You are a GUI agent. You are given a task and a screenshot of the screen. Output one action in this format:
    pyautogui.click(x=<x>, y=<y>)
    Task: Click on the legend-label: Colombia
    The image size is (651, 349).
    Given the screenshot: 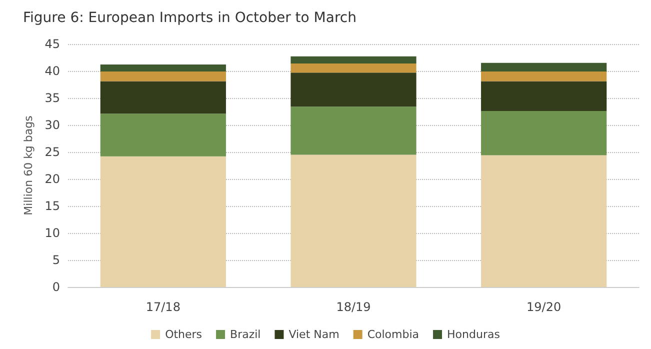 What is the action you would take?
    pyautogui.click(x=393, y=334)
    